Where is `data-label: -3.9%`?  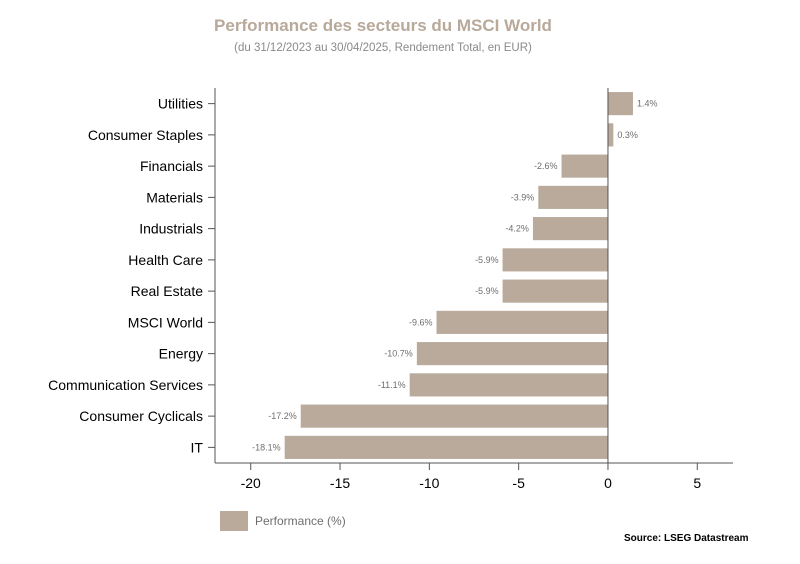 data-label: -3.9% is located at coordinates (523, 197).